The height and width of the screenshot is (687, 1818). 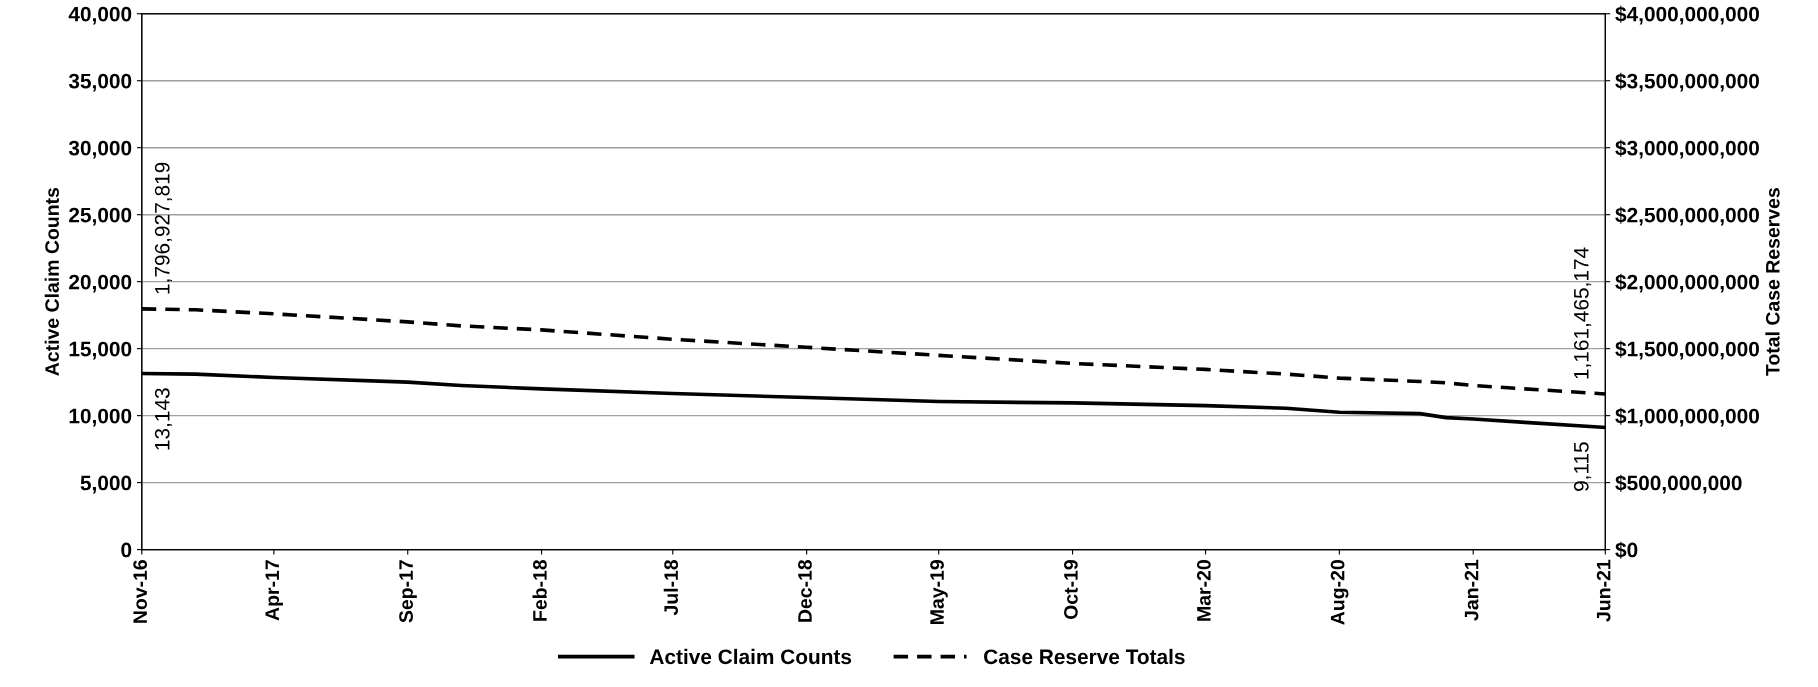 I want to click on y-tick-label: 40,000, so click(x=100, y=15).